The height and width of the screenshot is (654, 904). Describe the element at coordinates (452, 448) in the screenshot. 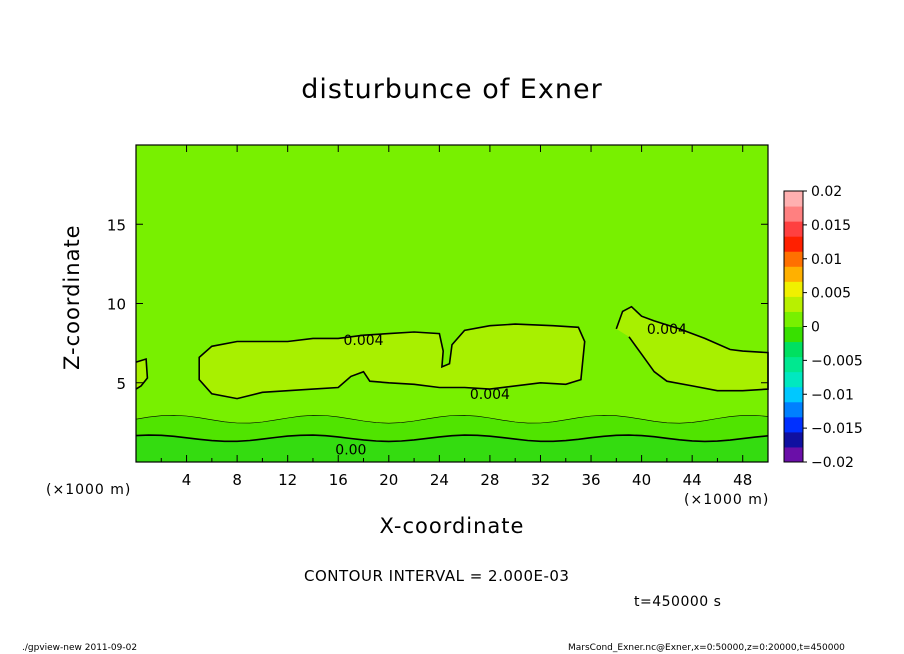

I see `surface-band` at that location.